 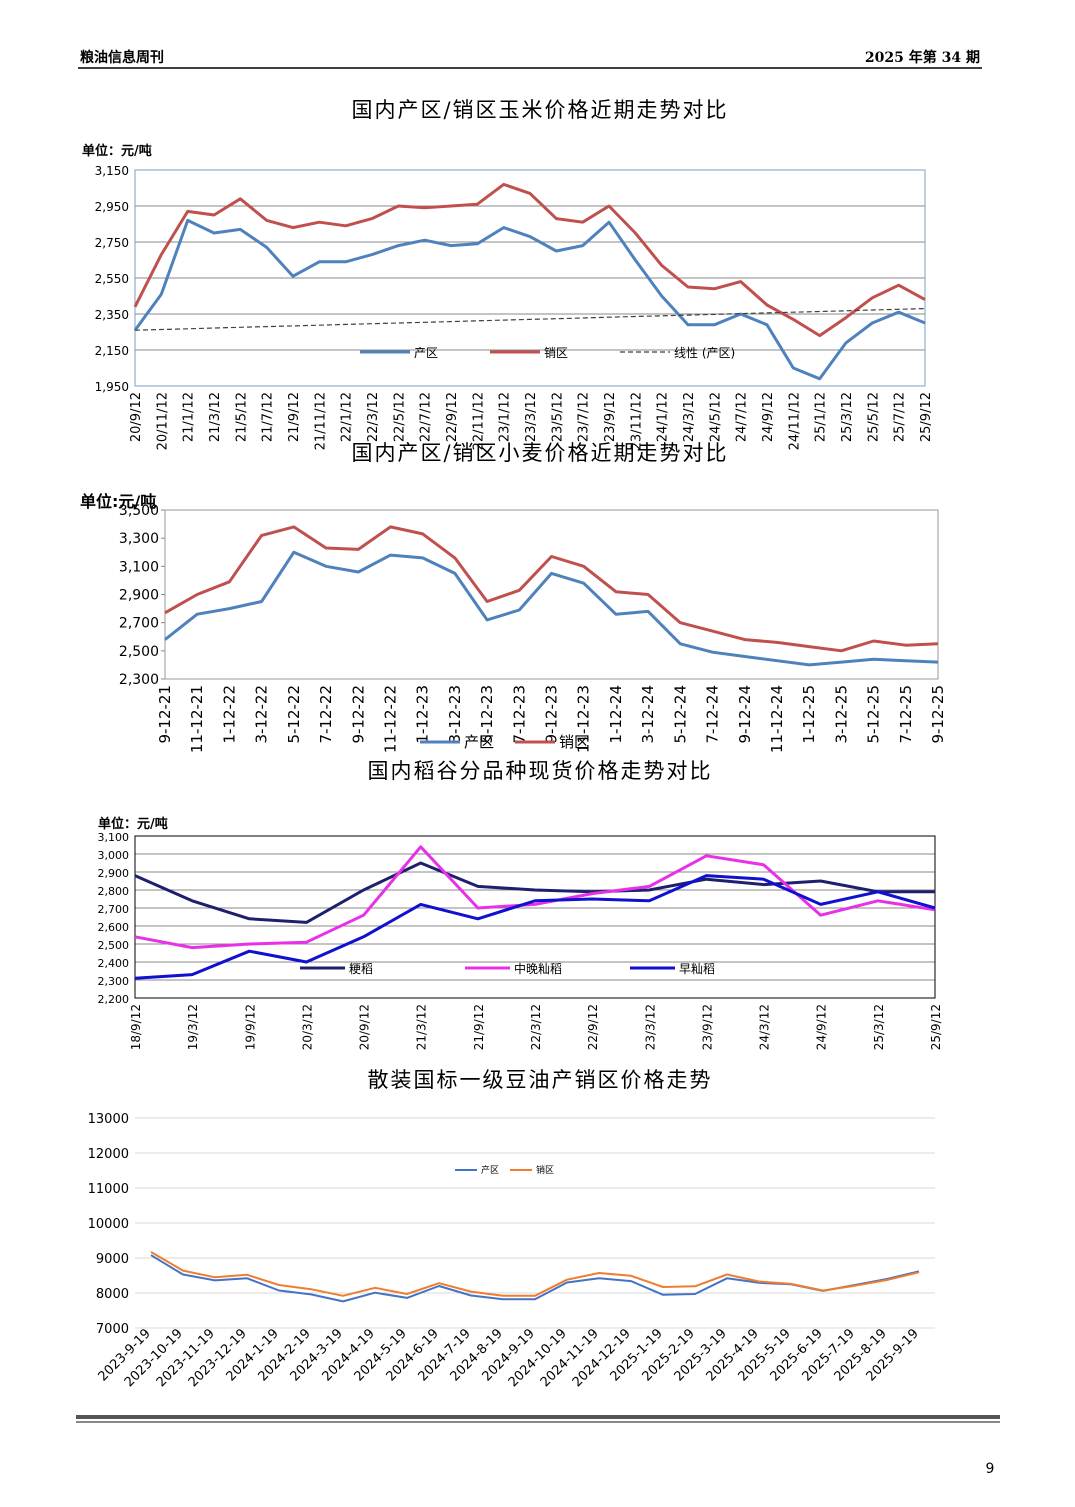 I want to click on y-tick-label: 10000, so click(x=108, y=1224).